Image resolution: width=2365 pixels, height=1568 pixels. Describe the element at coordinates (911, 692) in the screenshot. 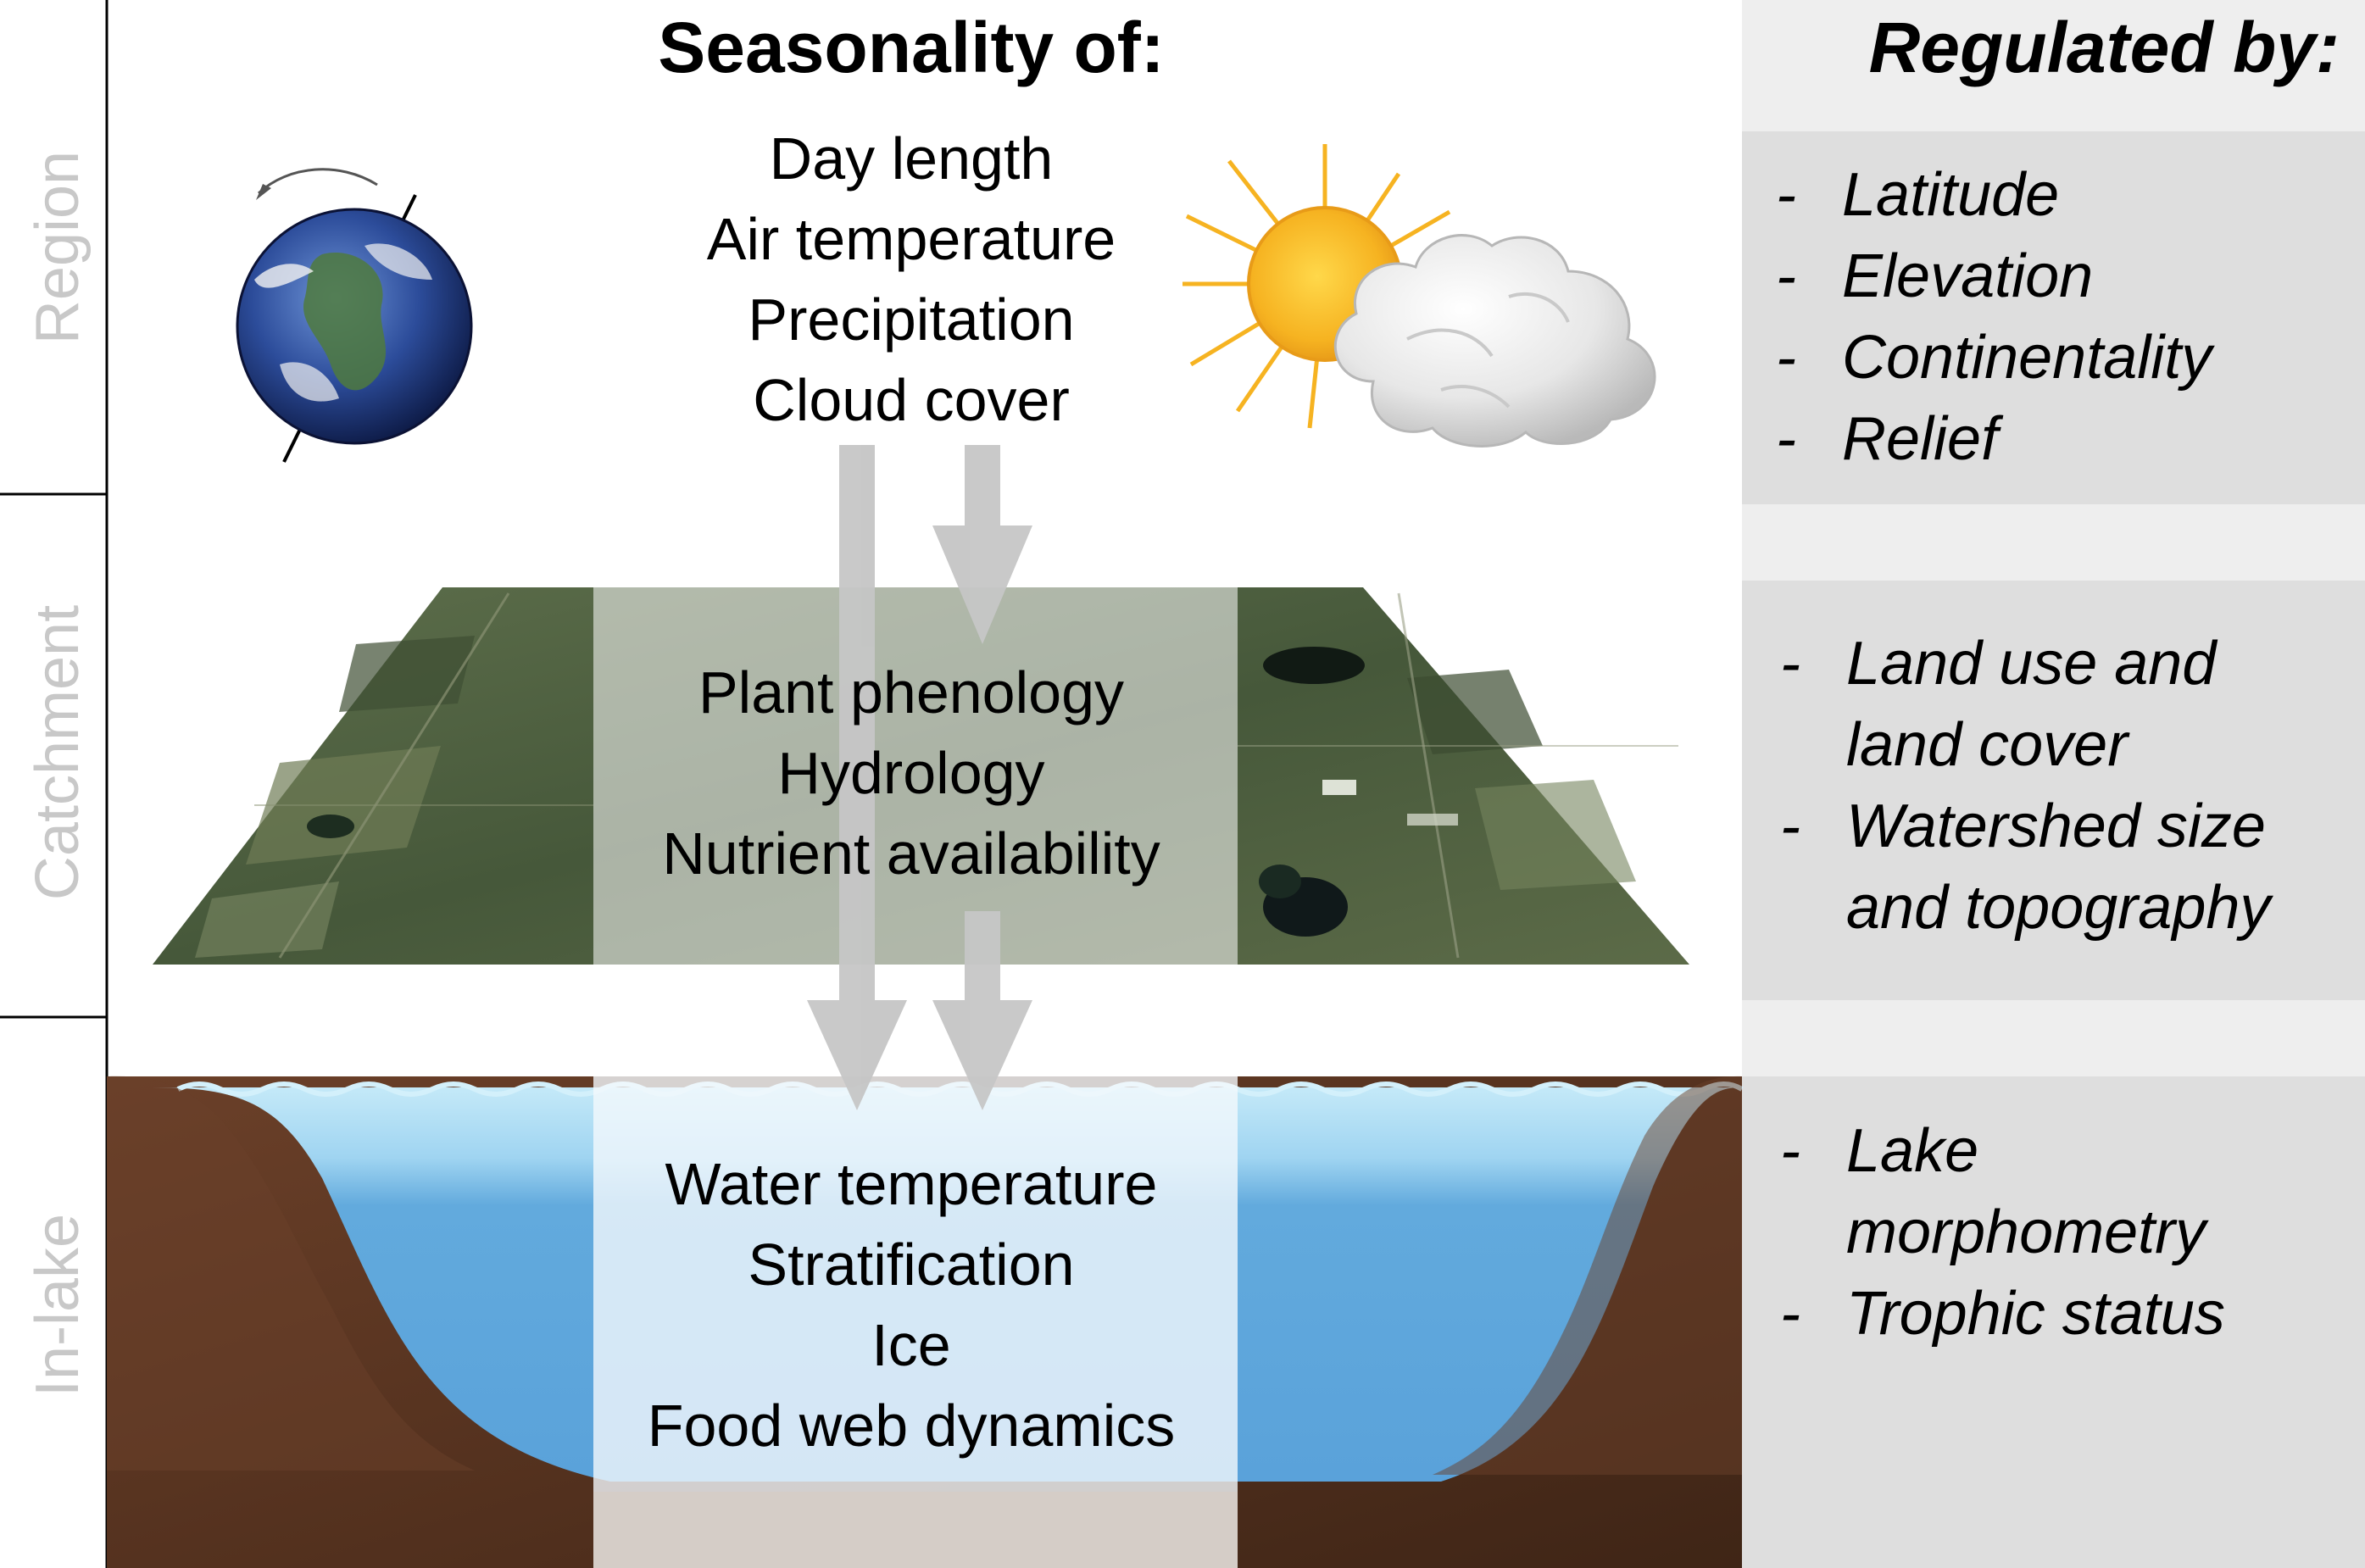

I see `catchment-seasonality-item: Plant phenology` at that location.